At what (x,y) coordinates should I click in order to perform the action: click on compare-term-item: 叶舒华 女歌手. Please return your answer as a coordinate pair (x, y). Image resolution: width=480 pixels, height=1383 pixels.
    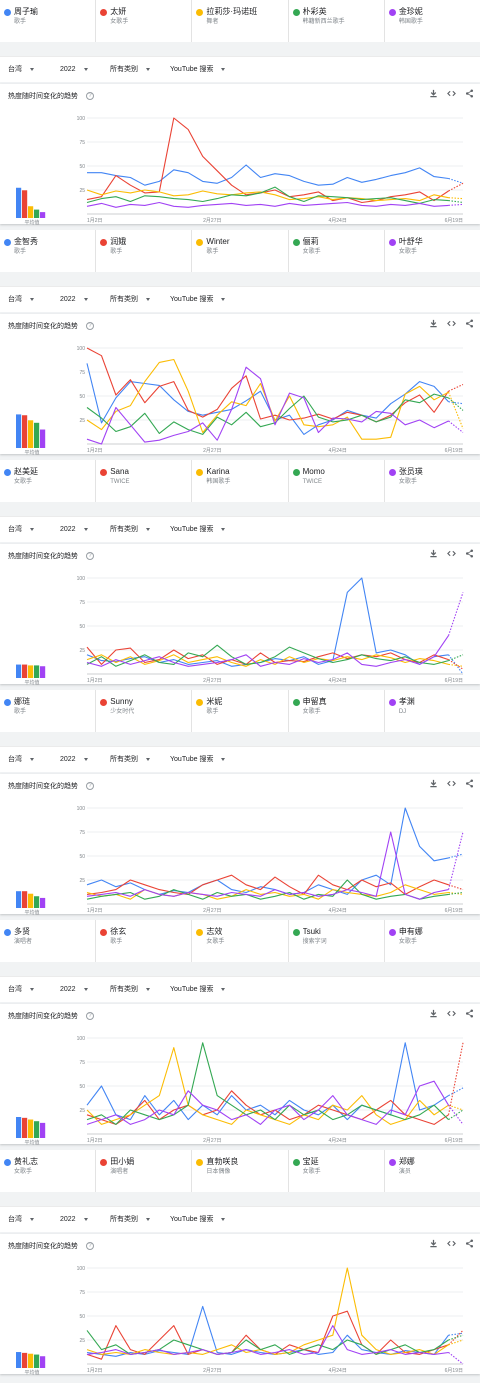
    Looking at the image, I should click on (432, 251).